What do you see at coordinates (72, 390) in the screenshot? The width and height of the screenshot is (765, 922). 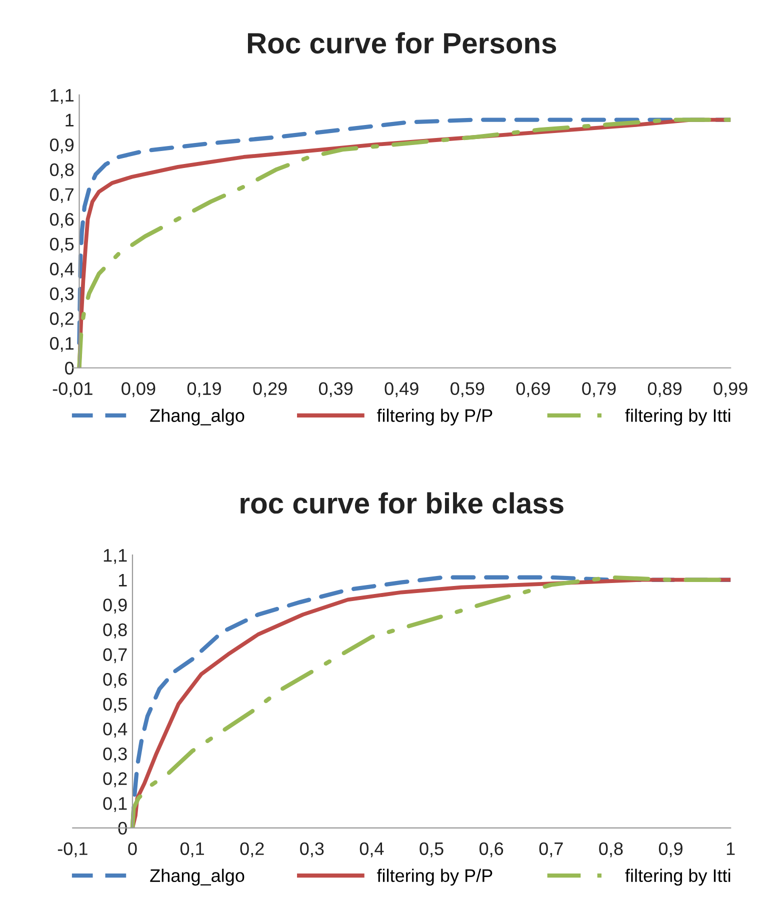 I see `x-tick-label: -0,01` at bounding box center [72, 390].